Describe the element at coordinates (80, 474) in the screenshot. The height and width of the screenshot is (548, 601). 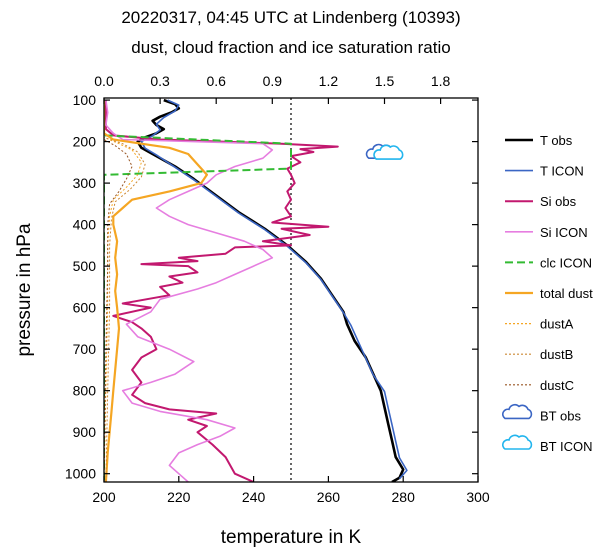
I see `y-tick-label-9: 1000` at that location.